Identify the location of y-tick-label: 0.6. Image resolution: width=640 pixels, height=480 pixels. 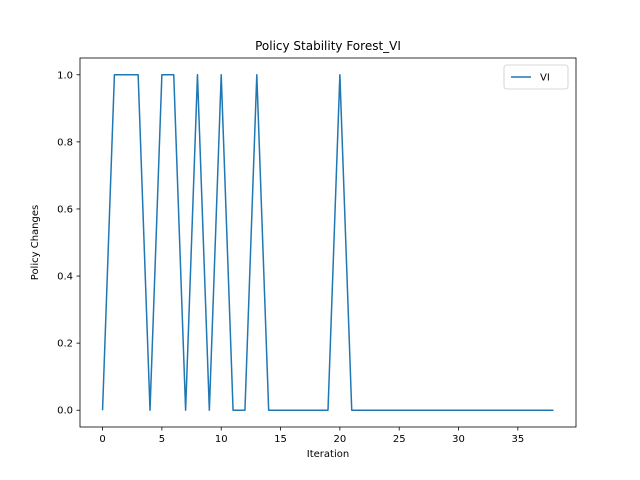
(65, 209).